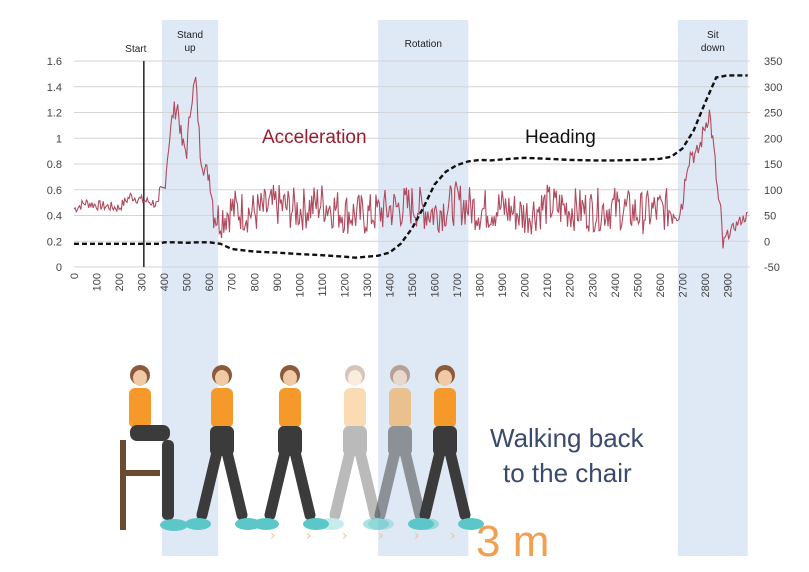 The width and height of the screenshot is (809, 572). What do you see at coordinates (190, 48) in the screenshot?
I see `phase-label: up` at bounding box center [190, 48].